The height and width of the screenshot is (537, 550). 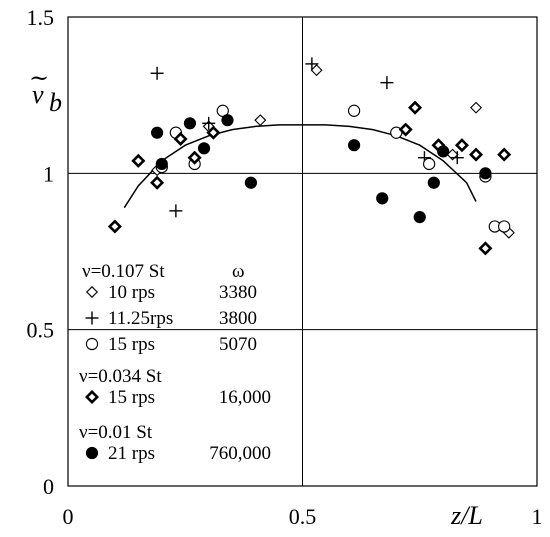 I want to click on legend-omega-value: 3380, so click(x=238, y=292).